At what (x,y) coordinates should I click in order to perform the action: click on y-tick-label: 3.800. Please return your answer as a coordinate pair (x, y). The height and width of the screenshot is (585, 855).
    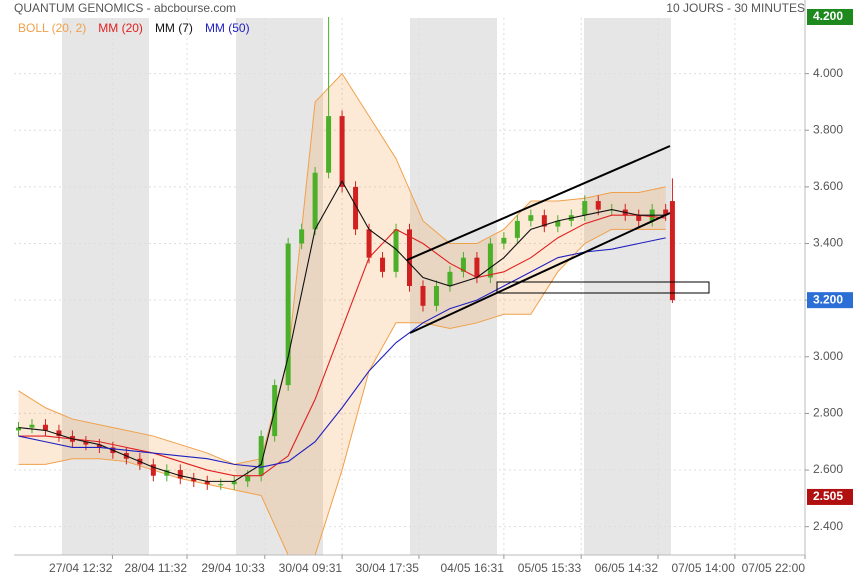
    Looking at the image, I should click on (828, 129).